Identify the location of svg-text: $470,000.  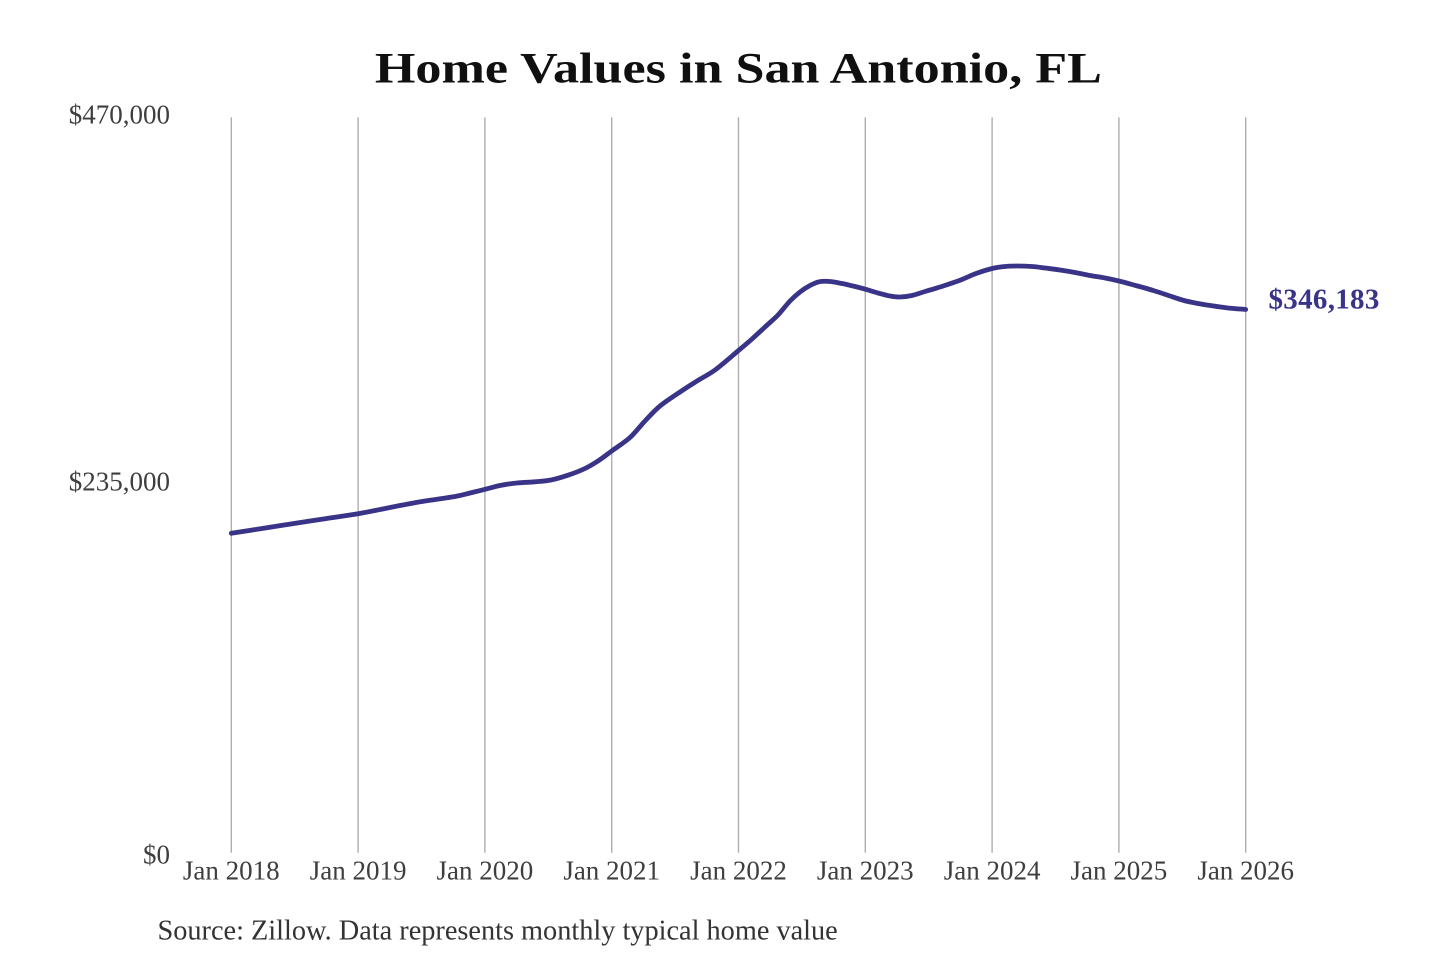
(119, 114).